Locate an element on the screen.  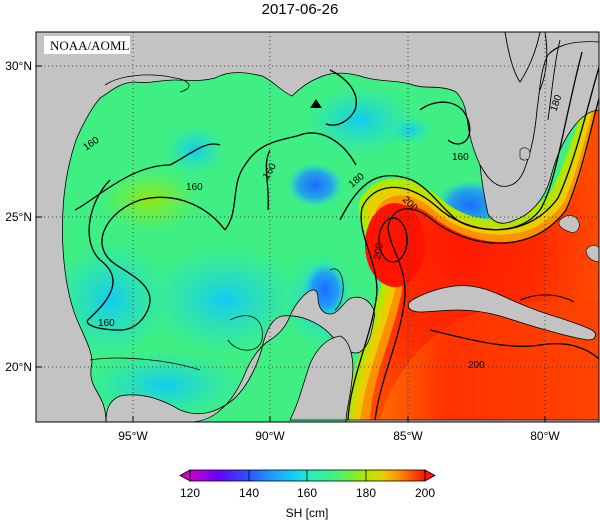
colorbar-dividers is located at coordinates (307, 475).